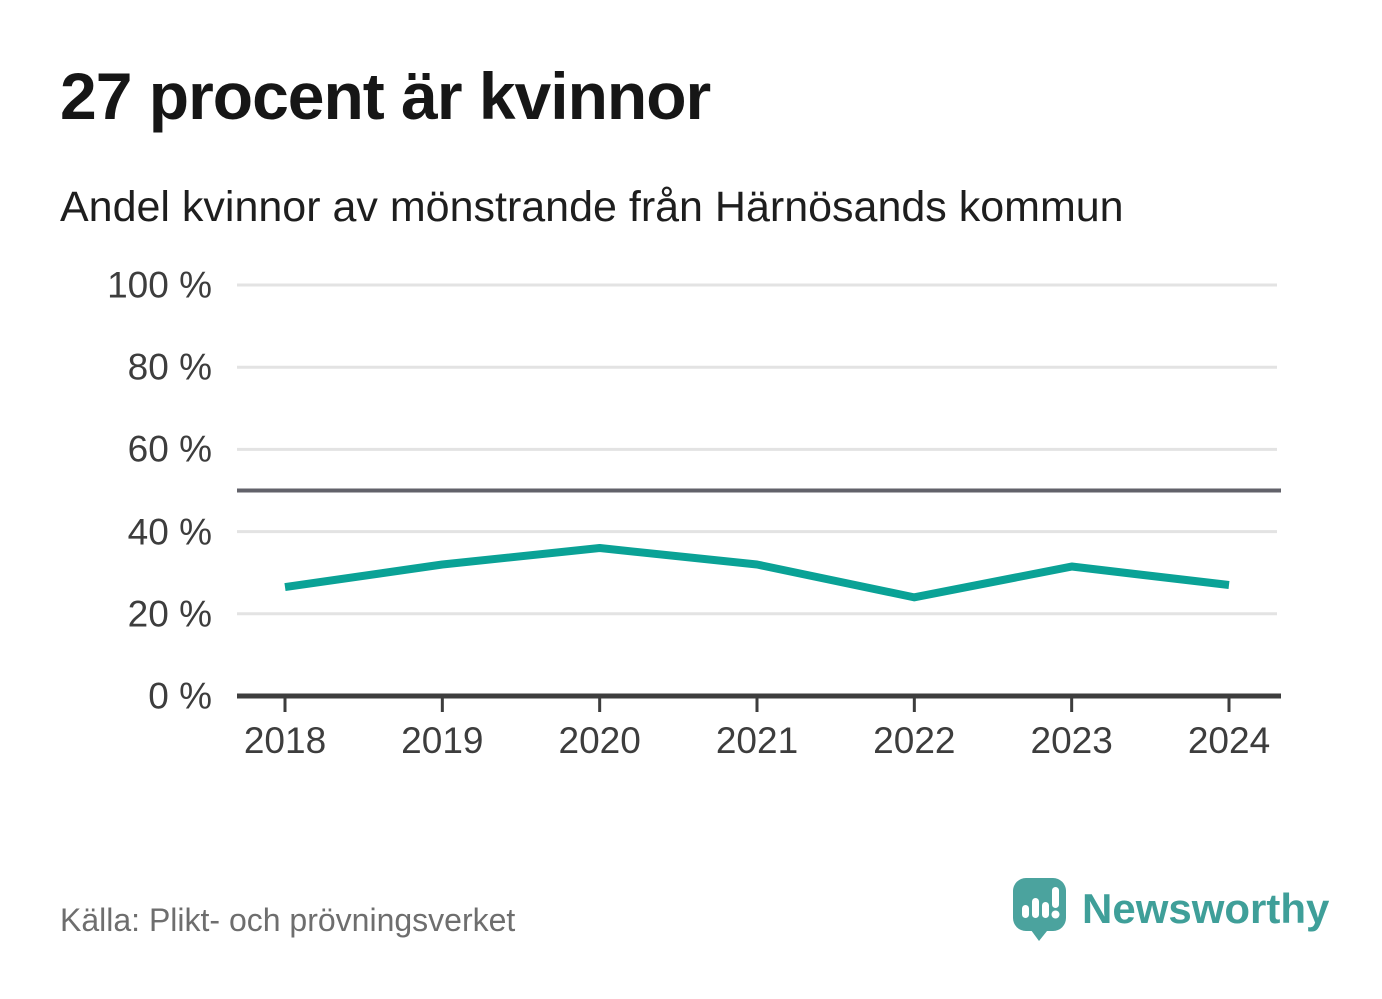 This screenshot has height=999, width=1382. Describe the element at coordinates (159, 285) in the screenshot. I see `y-axis-tick-label: 100 %` at that location.